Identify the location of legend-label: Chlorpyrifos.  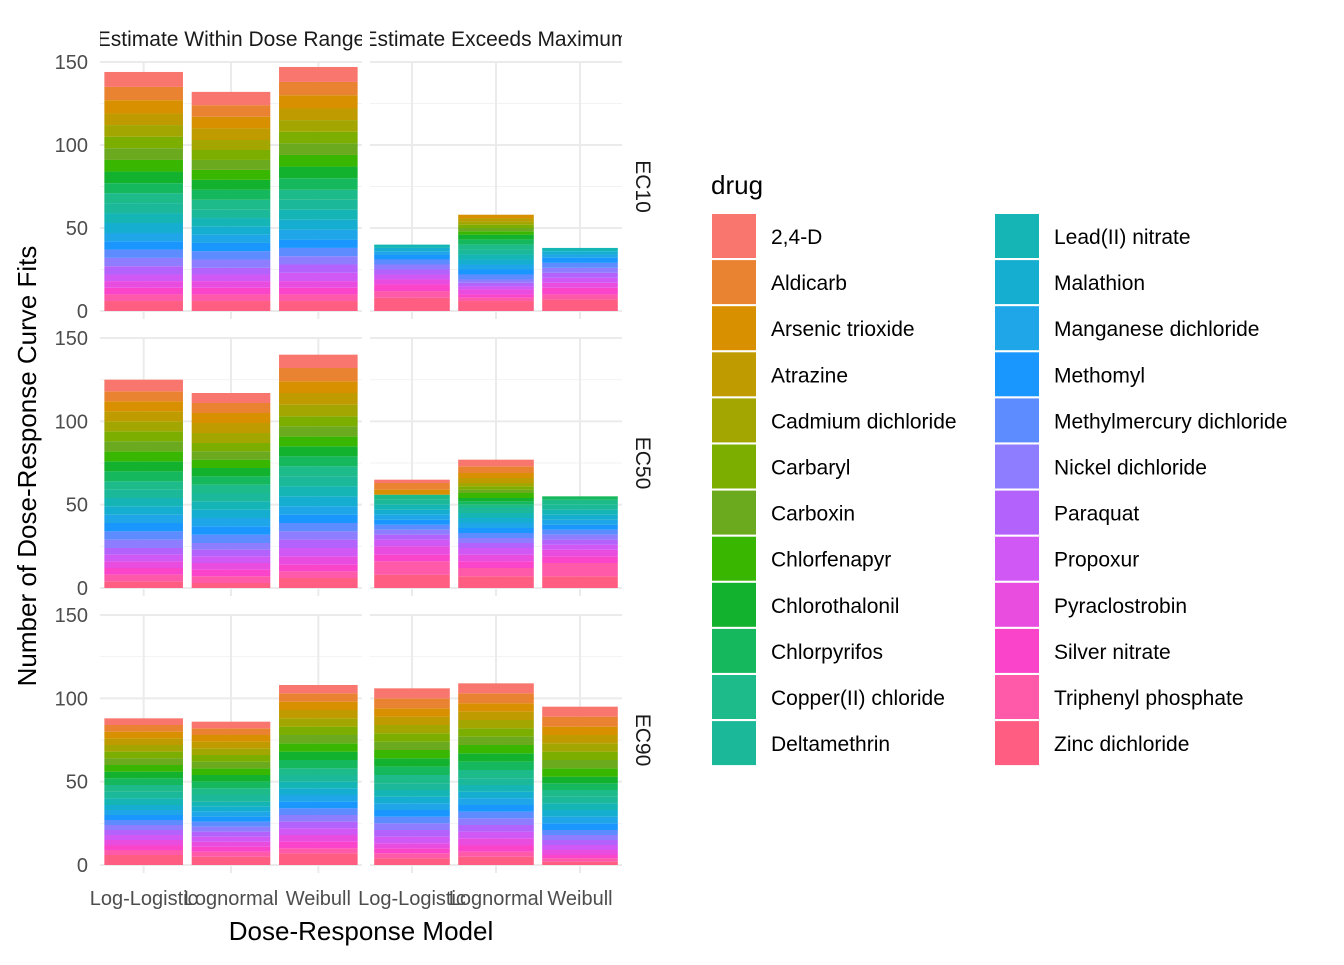
(827, 652).